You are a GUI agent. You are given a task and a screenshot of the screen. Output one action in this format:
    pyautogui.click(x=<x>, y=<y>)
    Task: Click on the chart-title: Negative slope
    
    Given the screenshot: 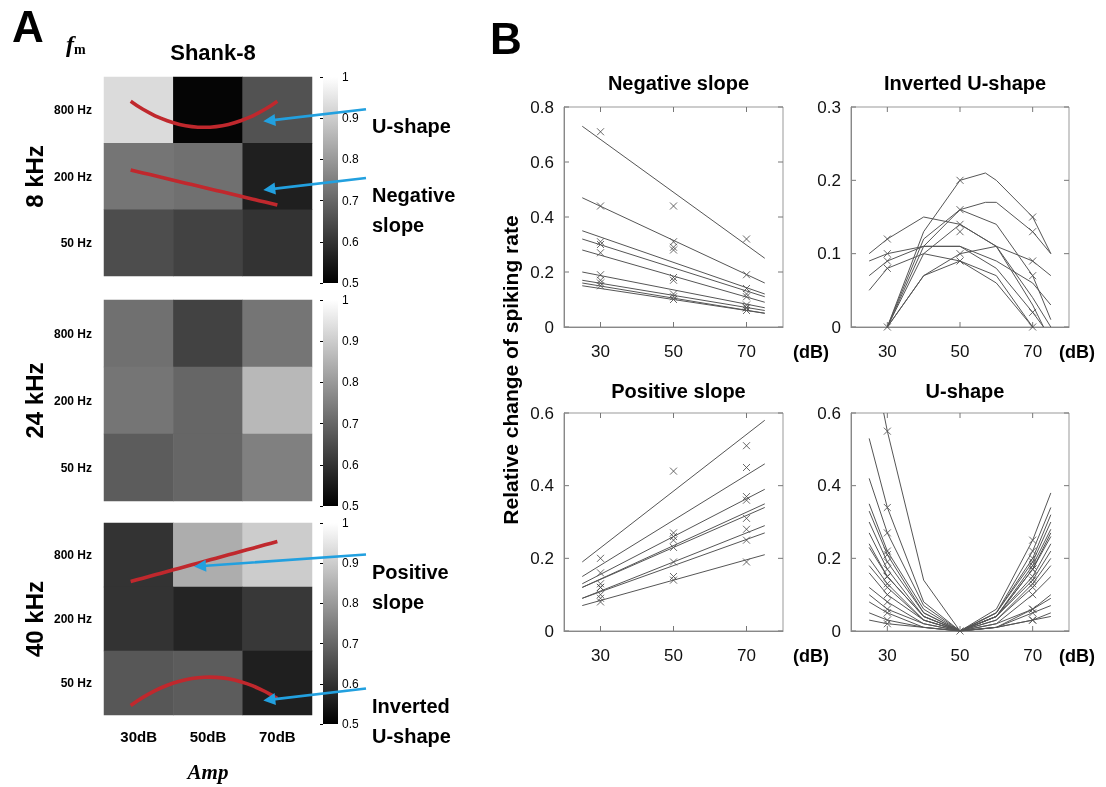 What is the action you would take?
    pyautogui.click(x=678, y=83)
    